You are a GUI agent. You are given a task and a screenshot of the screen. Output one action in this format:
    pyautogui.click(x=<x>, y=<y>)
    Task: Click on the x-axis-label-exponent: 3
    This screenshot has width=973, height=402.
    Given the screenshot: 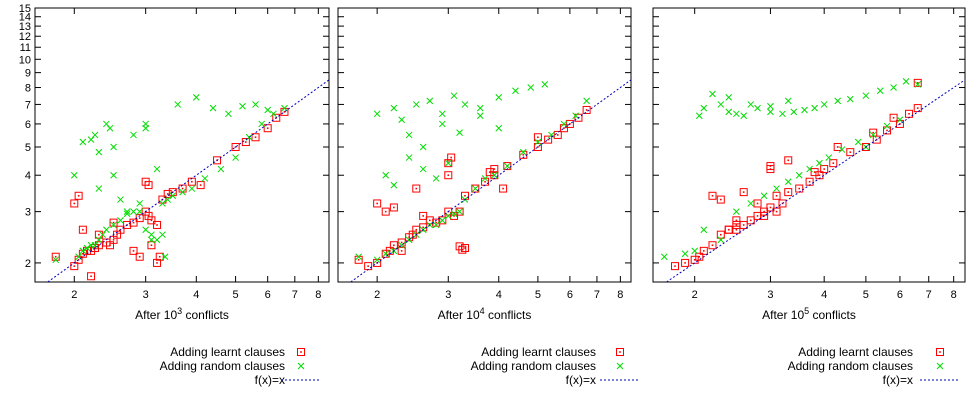 What is the action you would take?
    pyautogui.click(x=179, y=311)
    